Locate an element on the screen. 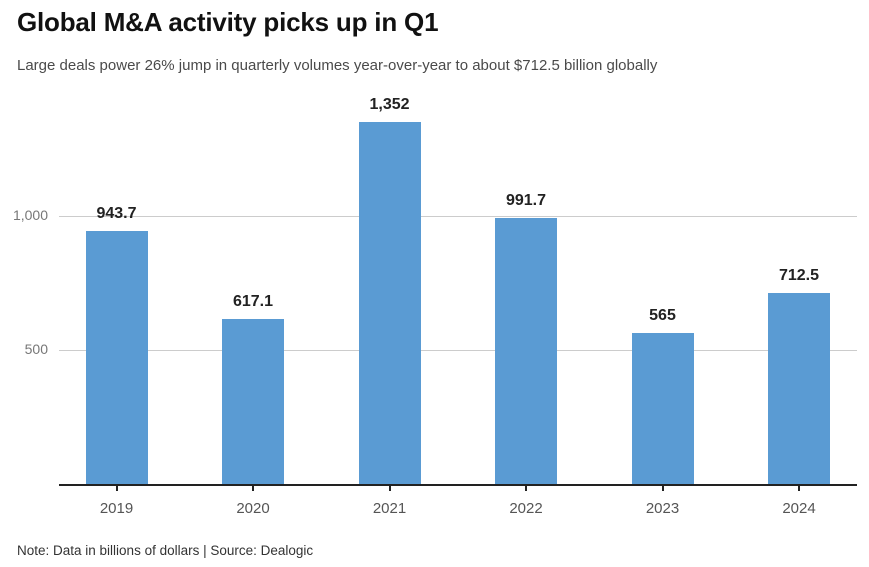  x-axis-category-label-2022: 2022 is located at coordinates (526, 508).